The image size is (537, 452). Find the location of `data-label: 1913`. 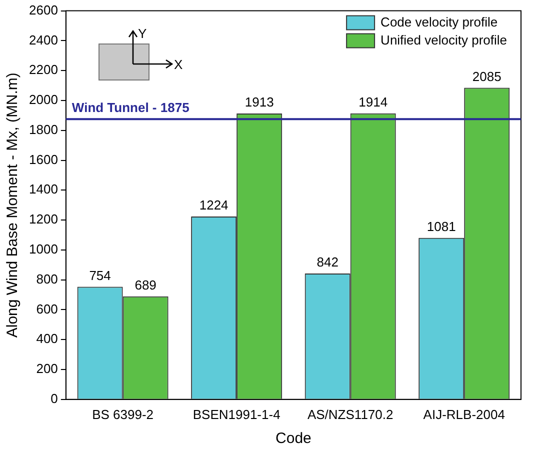

data-label: 1913 is located at coordinates (259, 102).